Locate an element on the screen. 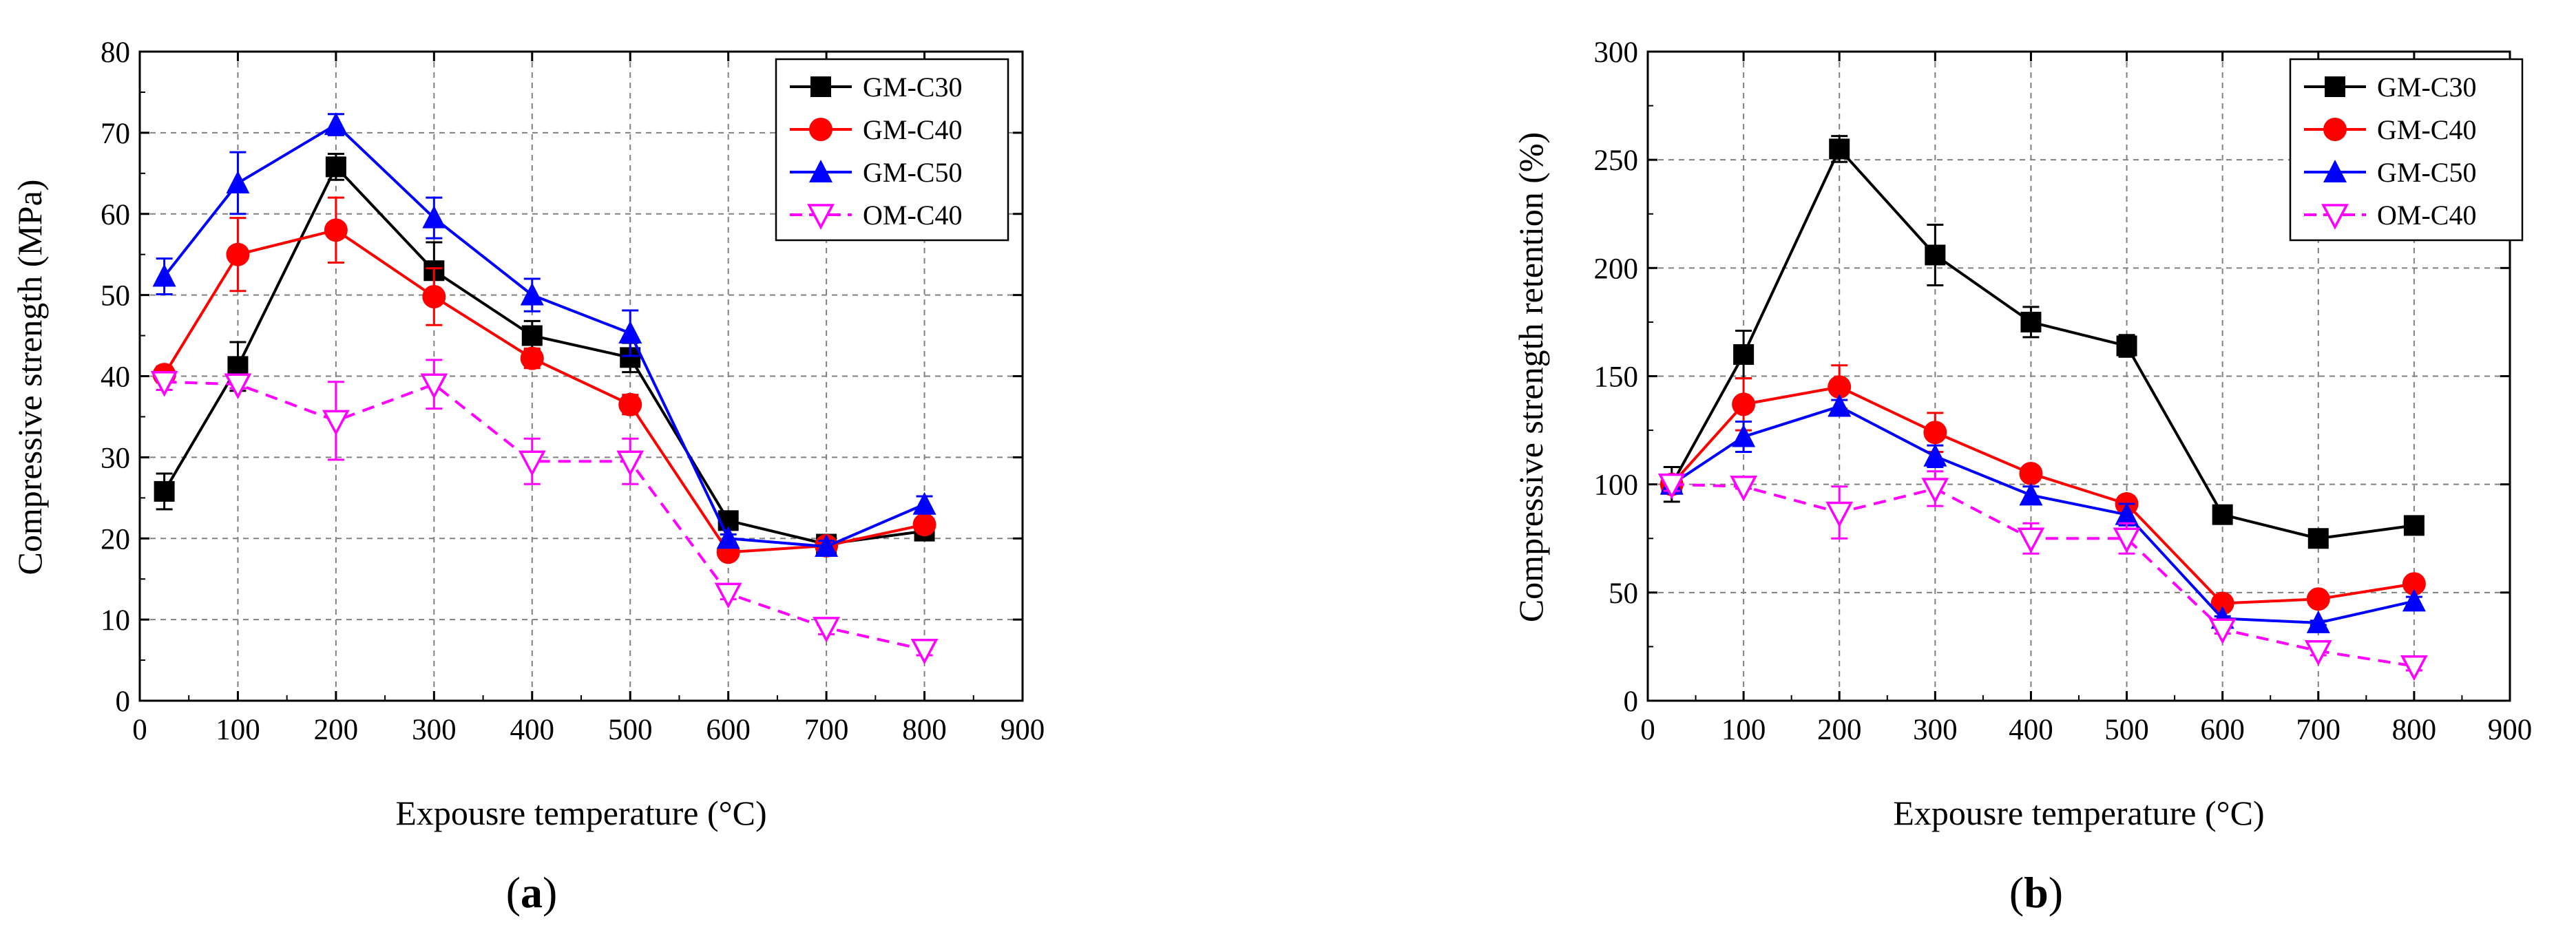 The width and height of the screenshot is (2576, 932). x-tick-label: 700 is located at coordinates (826, 730).